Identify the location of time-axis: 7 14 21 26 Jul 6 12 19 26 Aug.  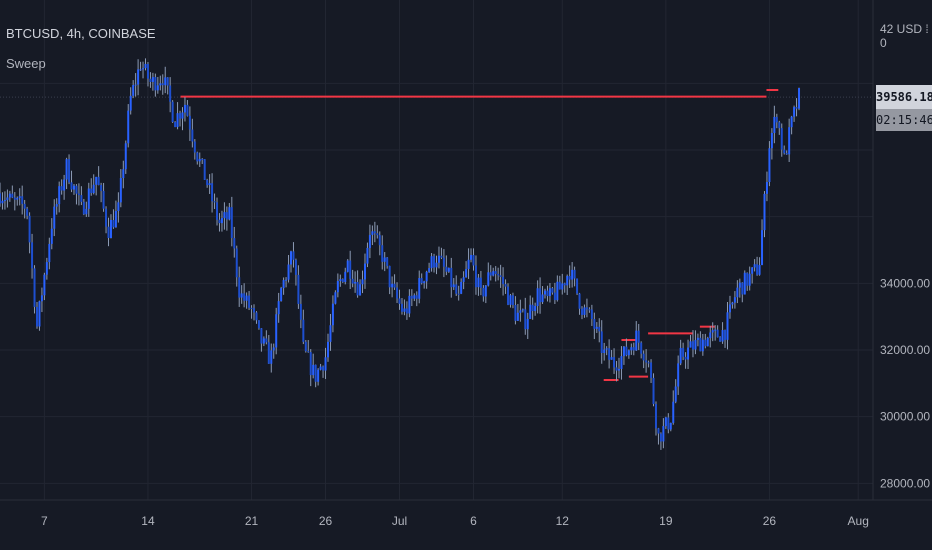
(455, 521).